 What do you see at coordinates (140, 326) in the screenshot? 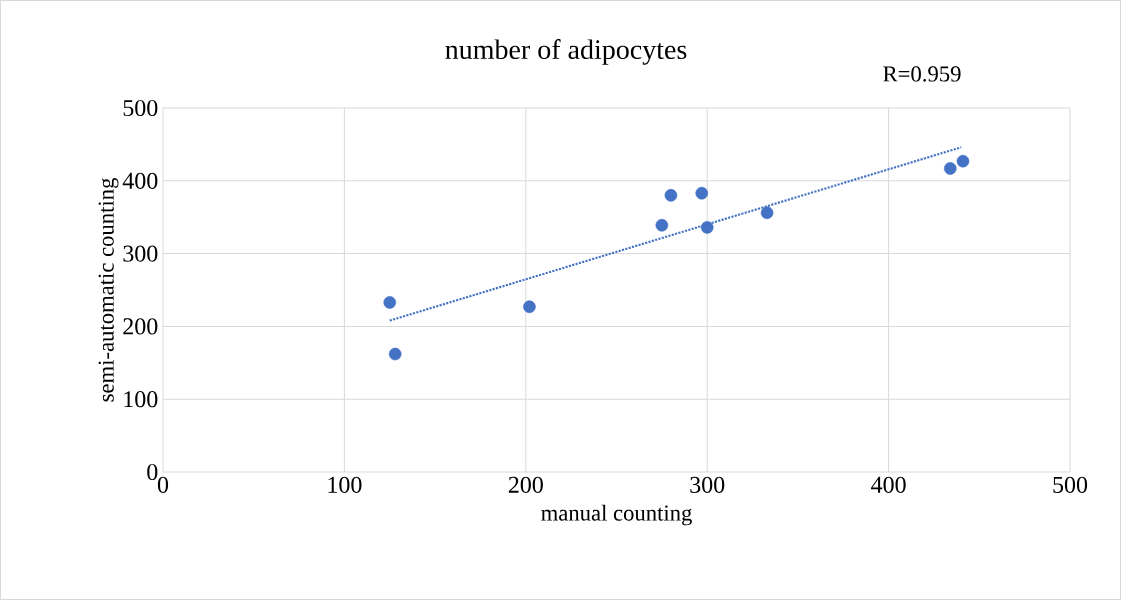
I see `y-tick-label: 200` at bounding box center [140, 326].